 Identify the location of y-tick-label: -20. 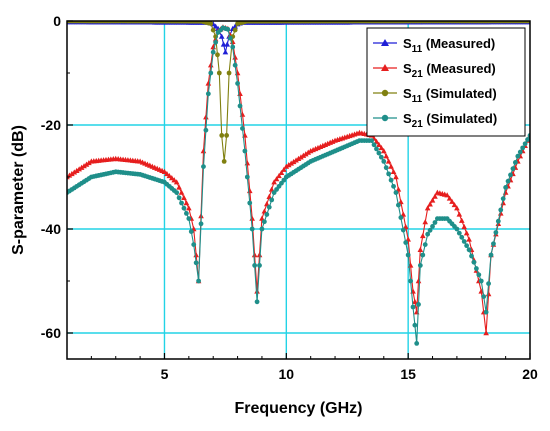
(51, 125).